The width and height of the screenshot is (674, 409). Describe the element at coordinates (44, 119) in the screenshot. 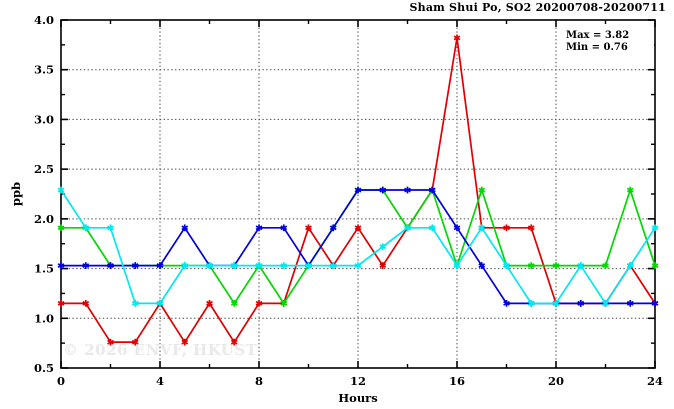

I see `svg-text: 3.0` at that location.